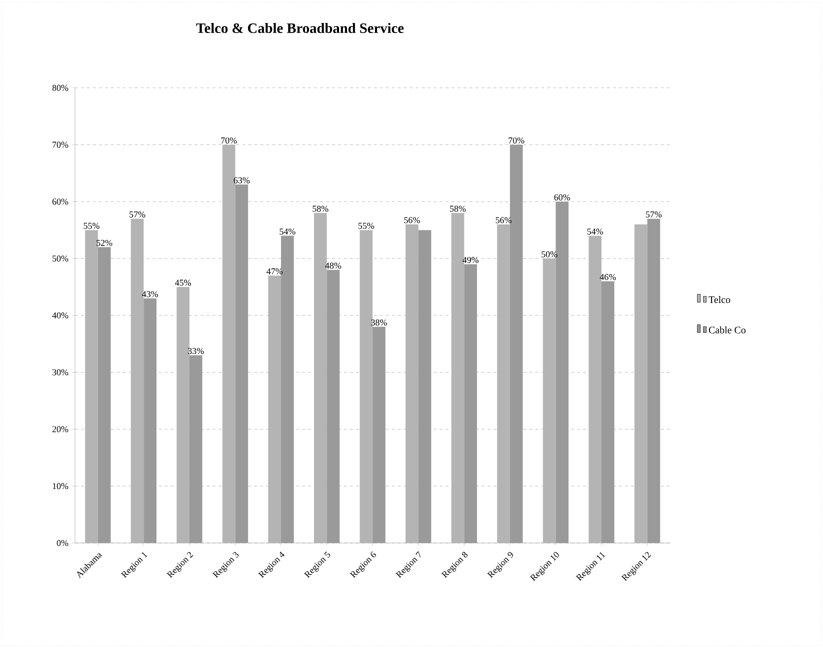 This screenshot has height=648, width=823. What do you see at coordinates (60, 145) in the screenshot?
I see `y-tick-label: 70%` at bounding box center [60, 145].